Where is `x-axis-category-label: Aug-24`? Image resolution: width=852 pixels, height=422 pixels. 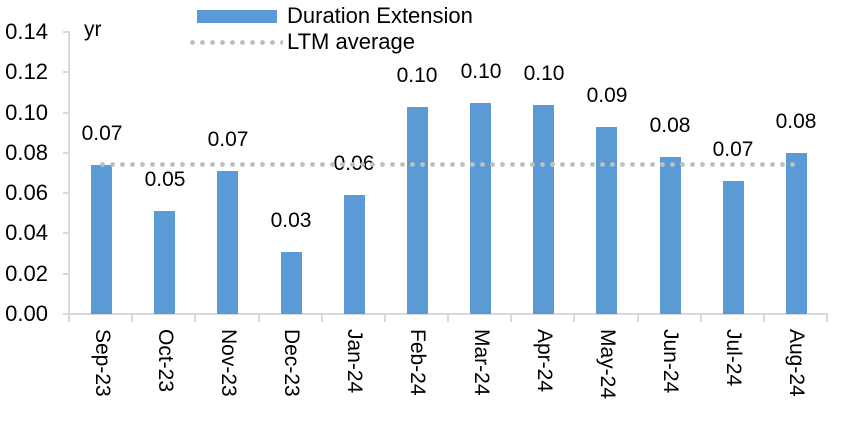 x-axis-category-label: Aug-24 is located at coordinates (796, 363).